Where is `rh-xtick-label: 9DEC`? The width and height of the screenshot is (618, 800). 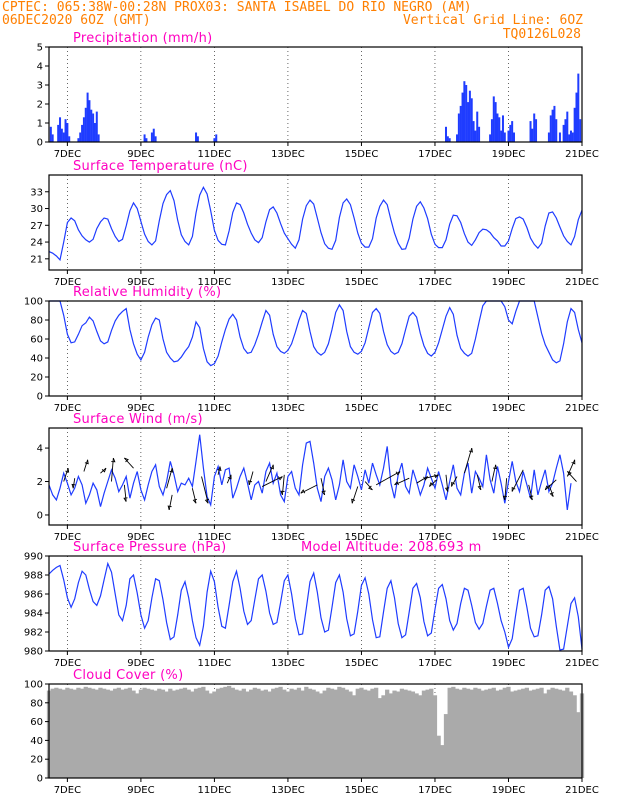
rh-xtick-label: 9DEC is located at coordinates (140, 408).